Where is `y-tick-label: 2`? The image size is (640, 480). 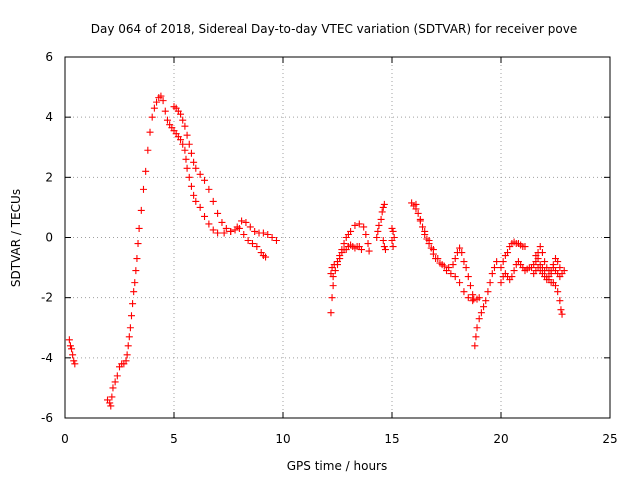 y-tick-label: 2 is located at coordinates (49, 177).